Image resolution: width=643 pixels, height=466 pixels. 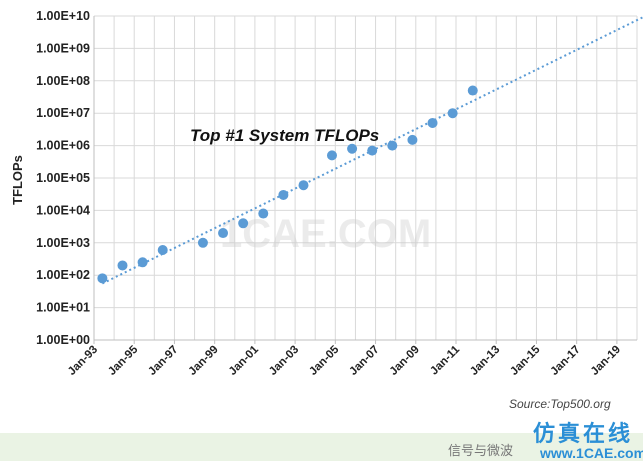 I want to click on y-tick-label: 1.00E+02, so click(x=63, y=275).